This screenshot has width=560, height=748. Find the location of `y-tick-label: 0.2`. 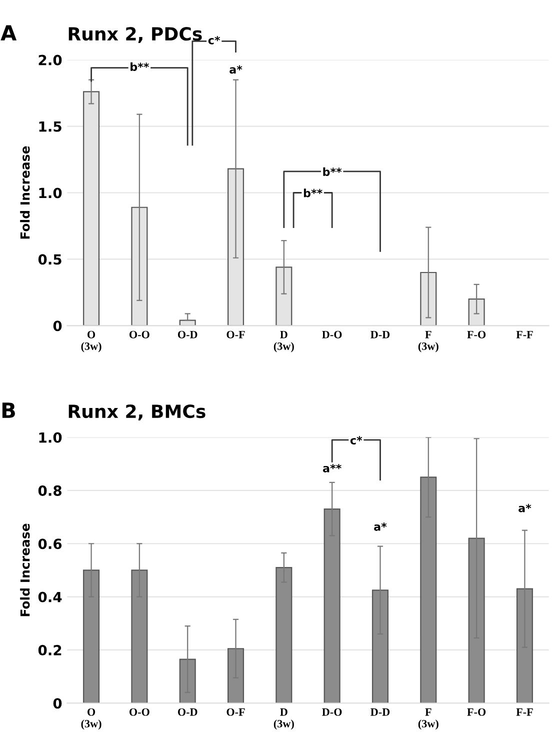

y-tick-label: 0.2 is located at coordinates (50, 650).